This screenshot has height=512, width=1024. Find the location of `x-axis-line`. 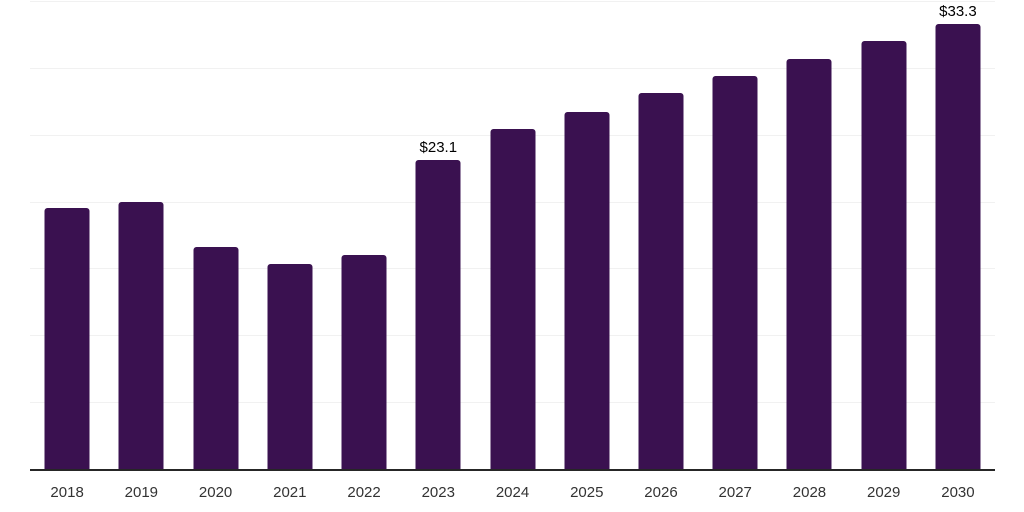

x-axis-line is located at coordinates (512, 470).